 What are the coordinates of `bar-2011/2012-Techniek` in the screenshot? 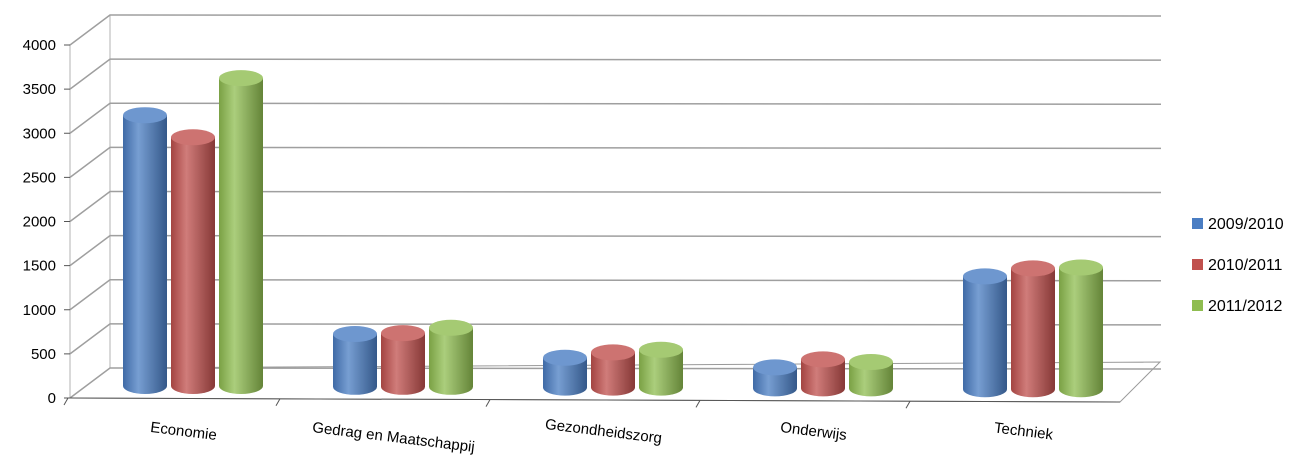 It's located at (1081, 332).